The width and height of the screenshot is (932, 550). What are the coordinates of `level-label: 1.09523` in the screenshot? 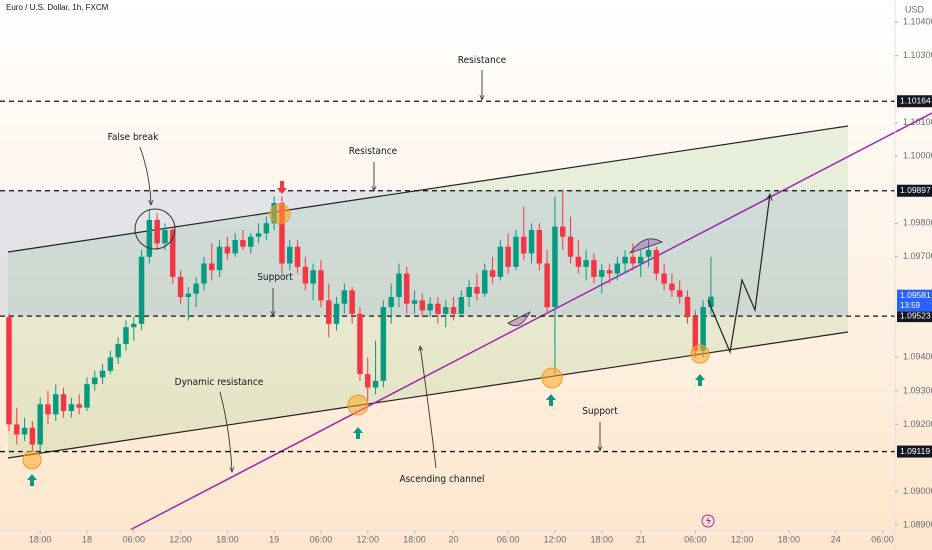 It's located at (915, 315).